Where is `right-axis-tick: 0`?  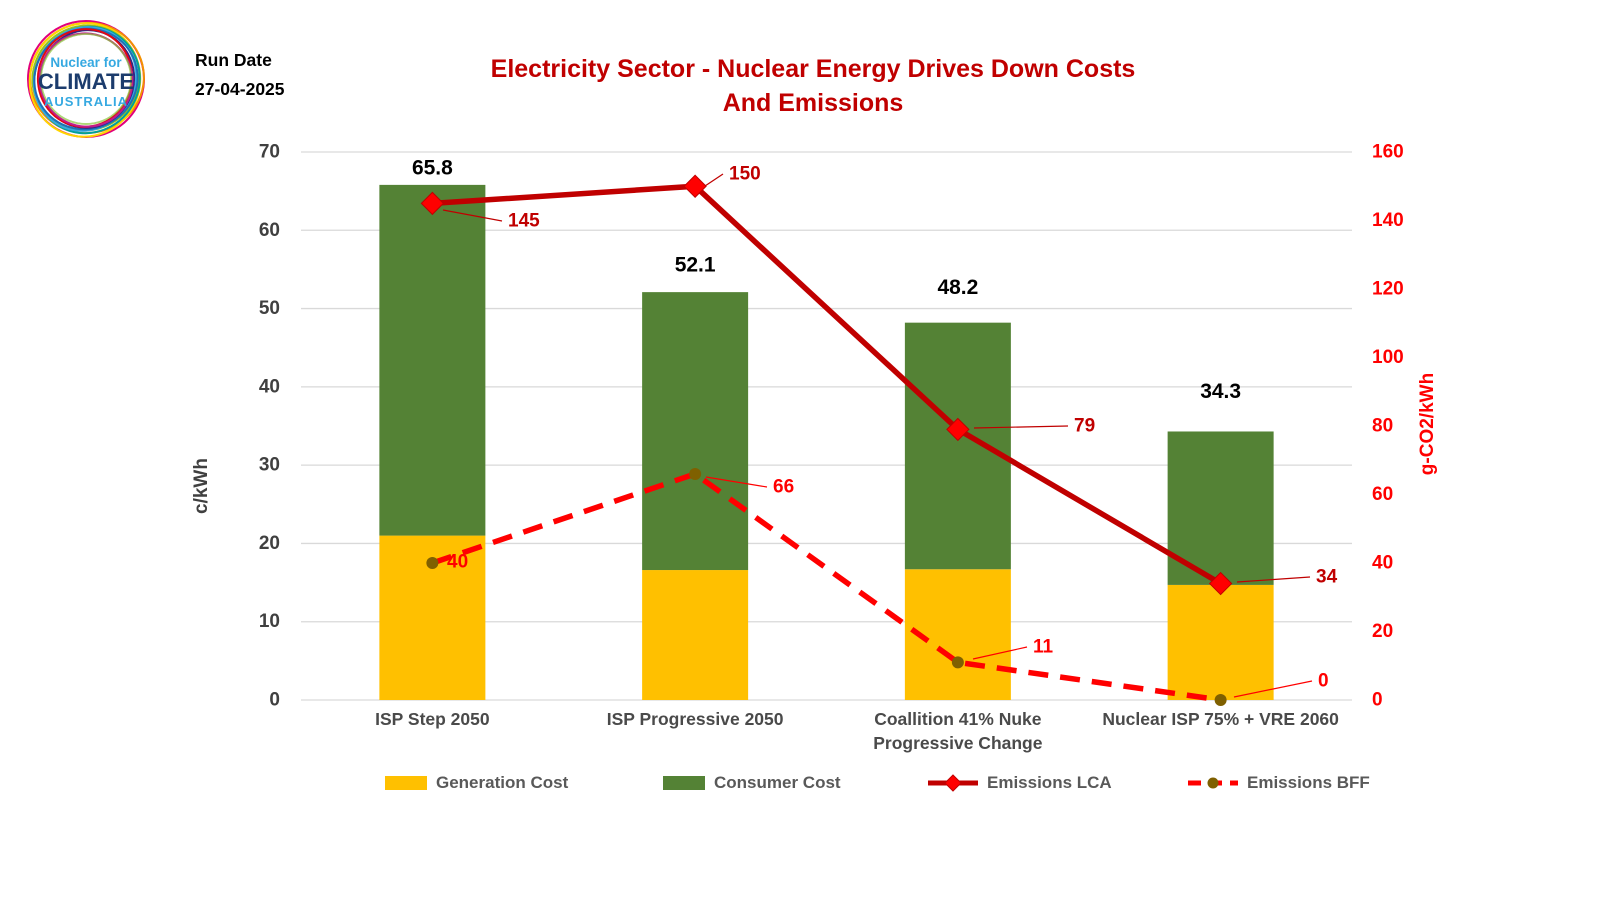
right-axis-tick: 0 is located at coordinates (1377, 700).